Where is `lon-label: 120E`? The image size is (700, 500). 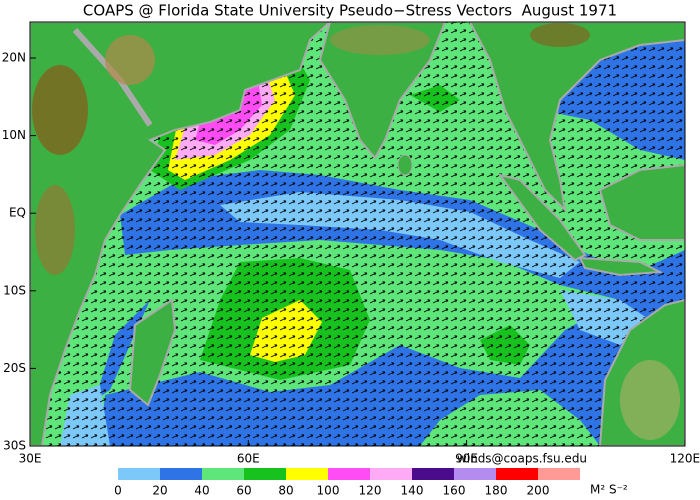 lon-label: 120E is located at coordinates (685, 459).